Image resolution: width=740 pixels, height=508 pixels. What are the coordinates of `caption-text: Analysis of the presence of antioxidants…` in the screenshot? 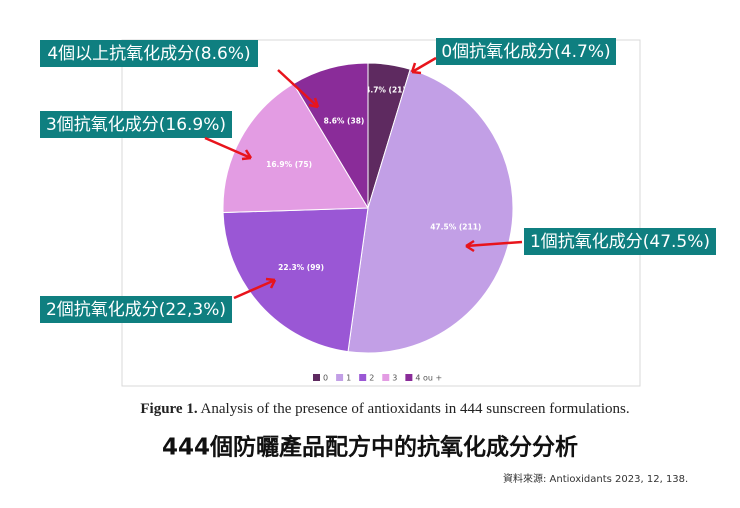 It's located at (415, 409).